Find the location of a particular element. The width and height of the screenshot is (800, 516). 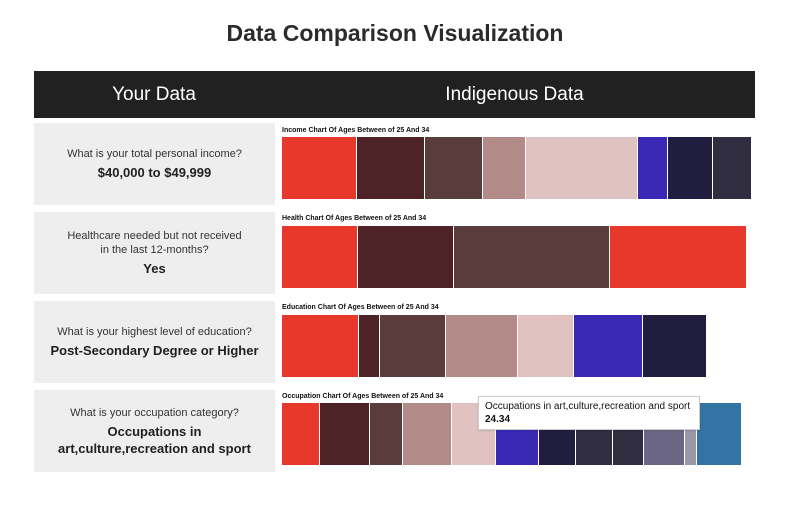

income-chart is located at coordinates (519, 168).